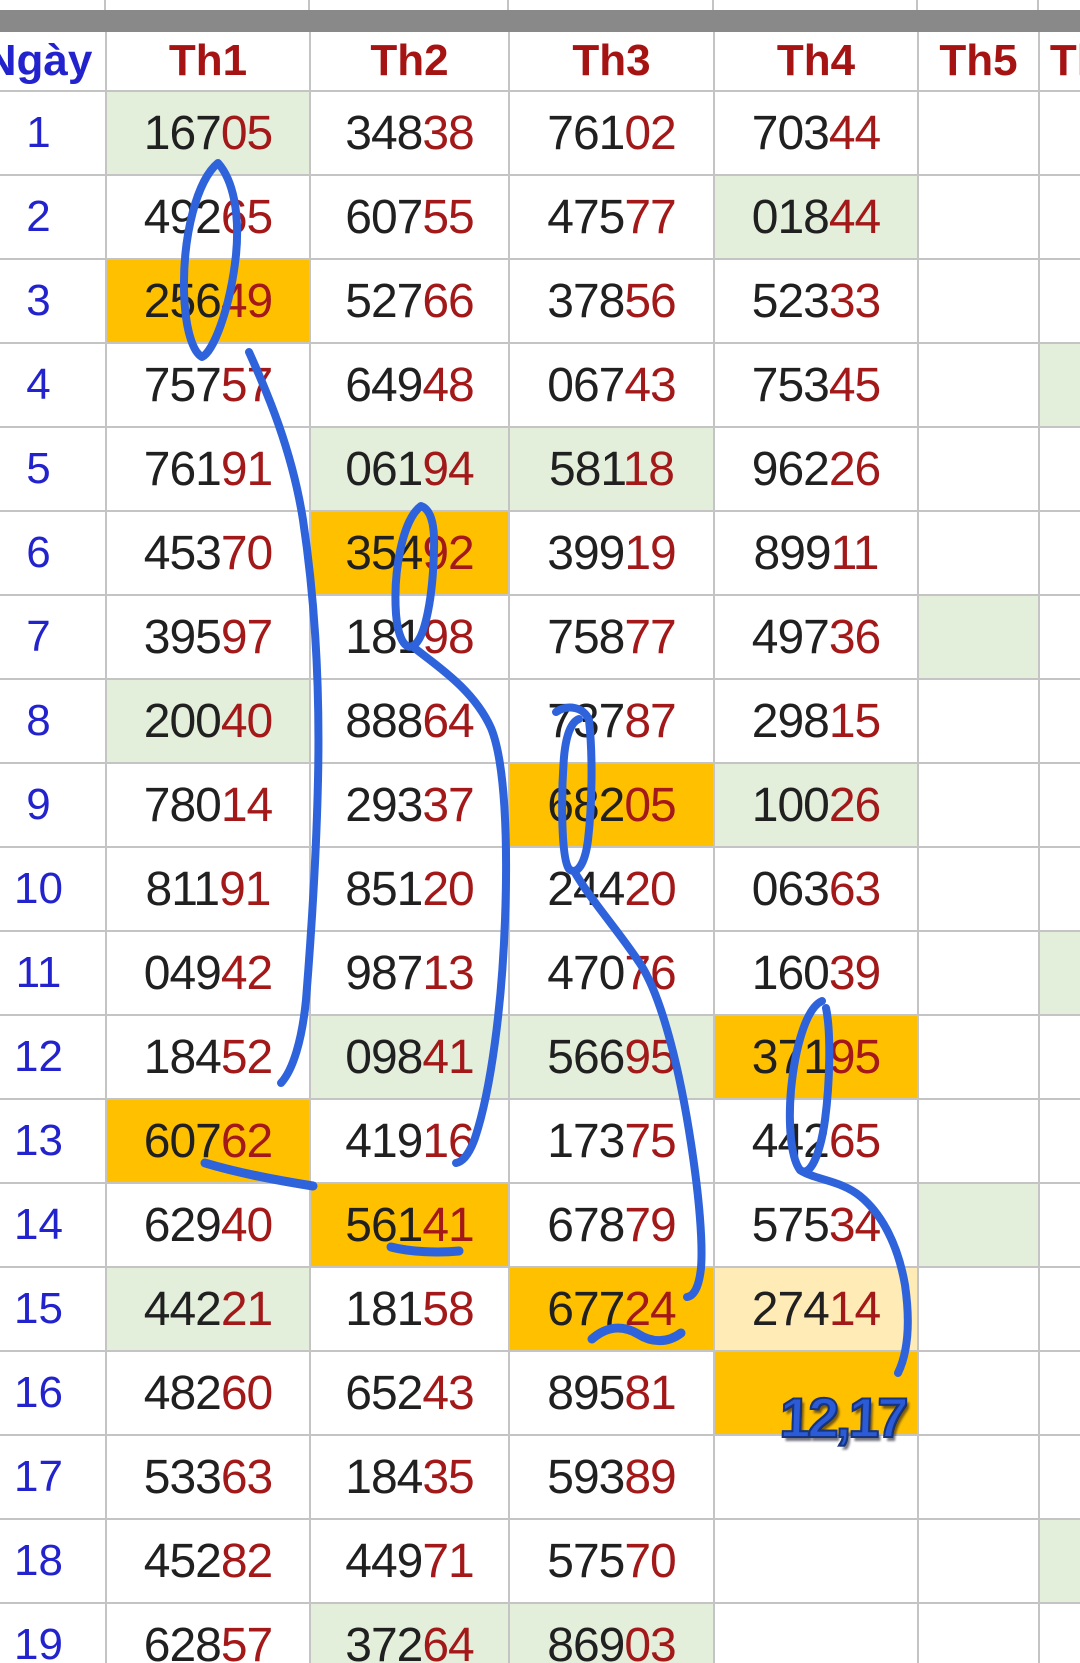  I want to click on value-cell: 59389, so click(611, 1477).